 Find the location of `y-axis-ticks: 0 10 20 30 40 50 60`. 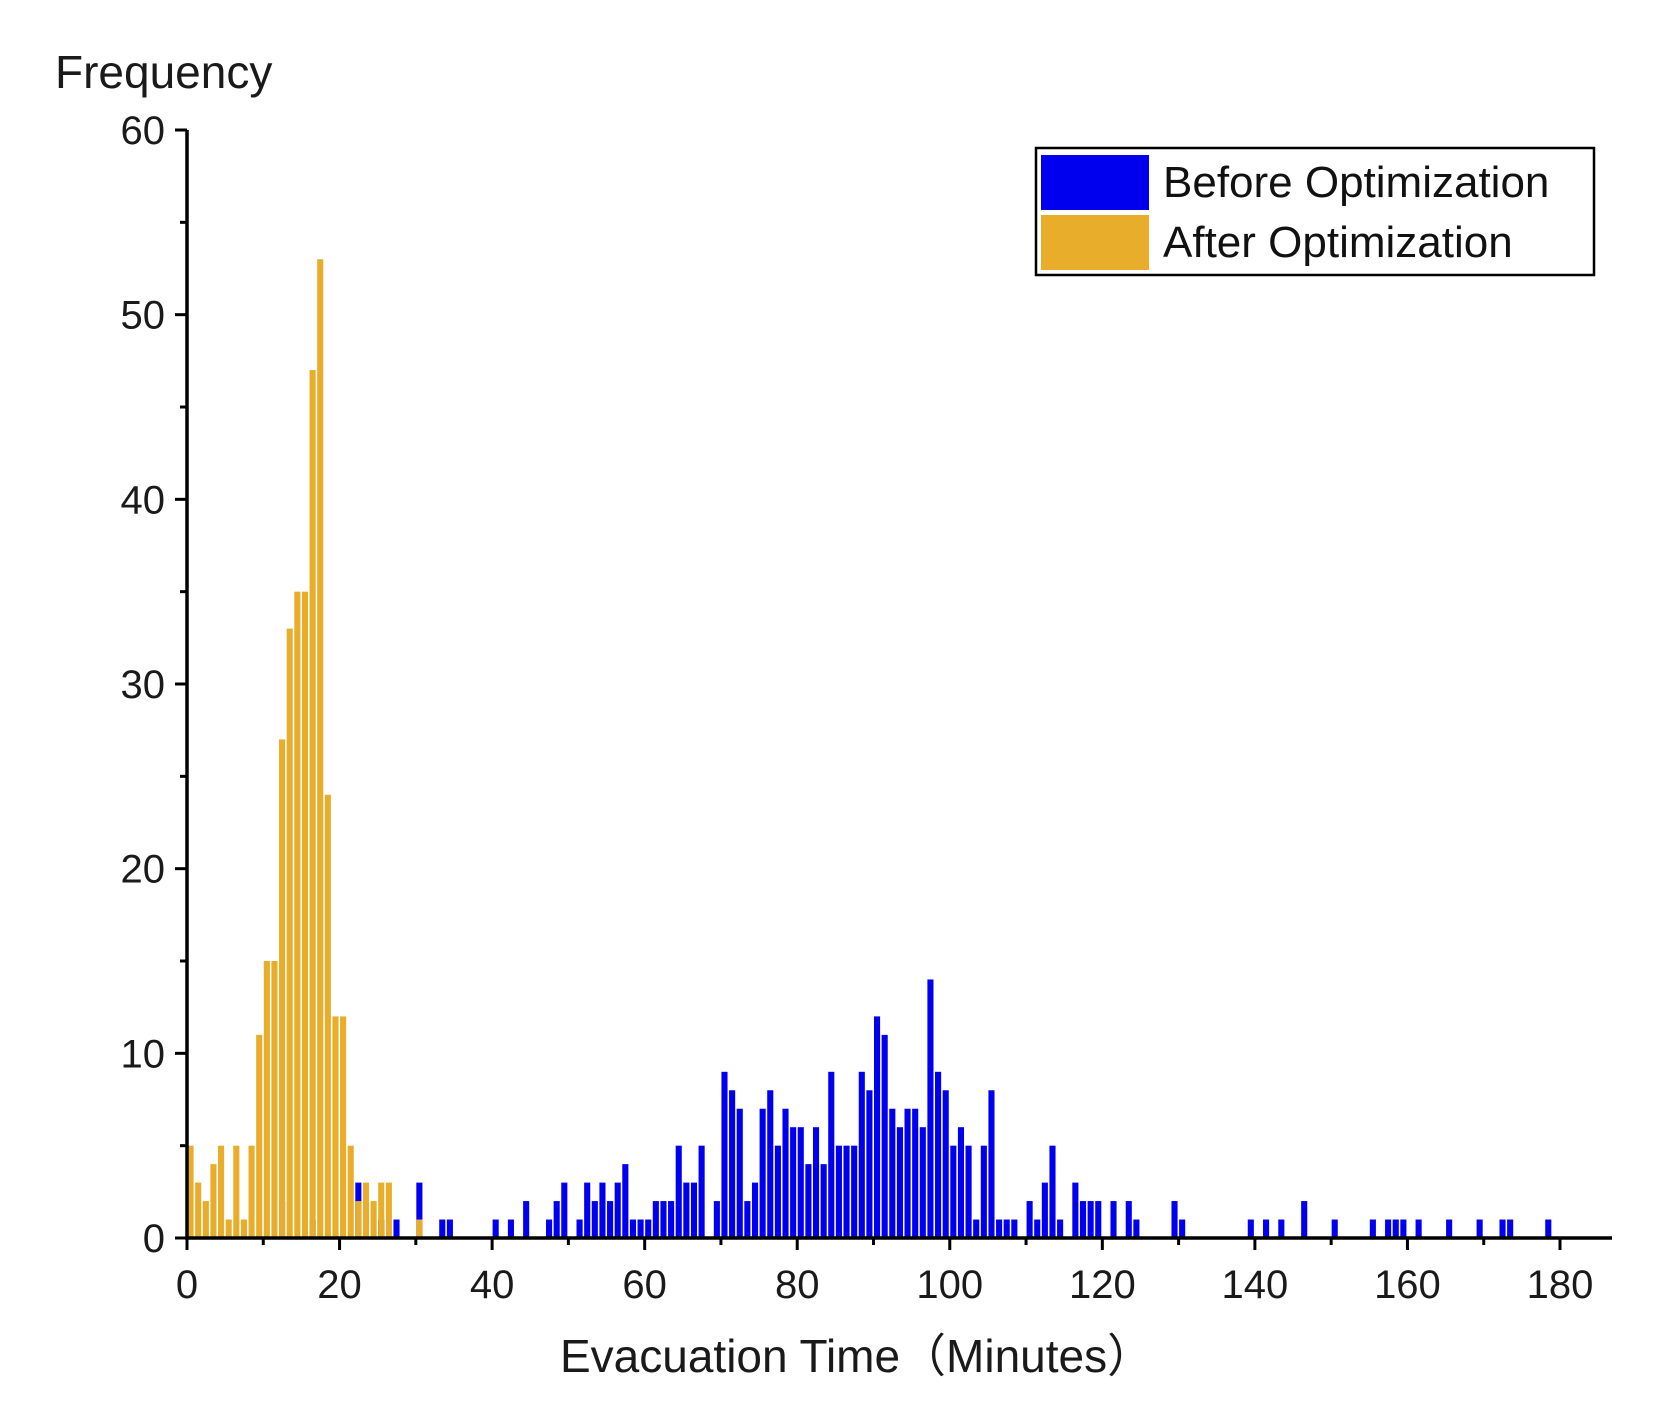

y-axis-ticks: 0 10 20 30 40 50 60 is located at coordinates (154, 685).